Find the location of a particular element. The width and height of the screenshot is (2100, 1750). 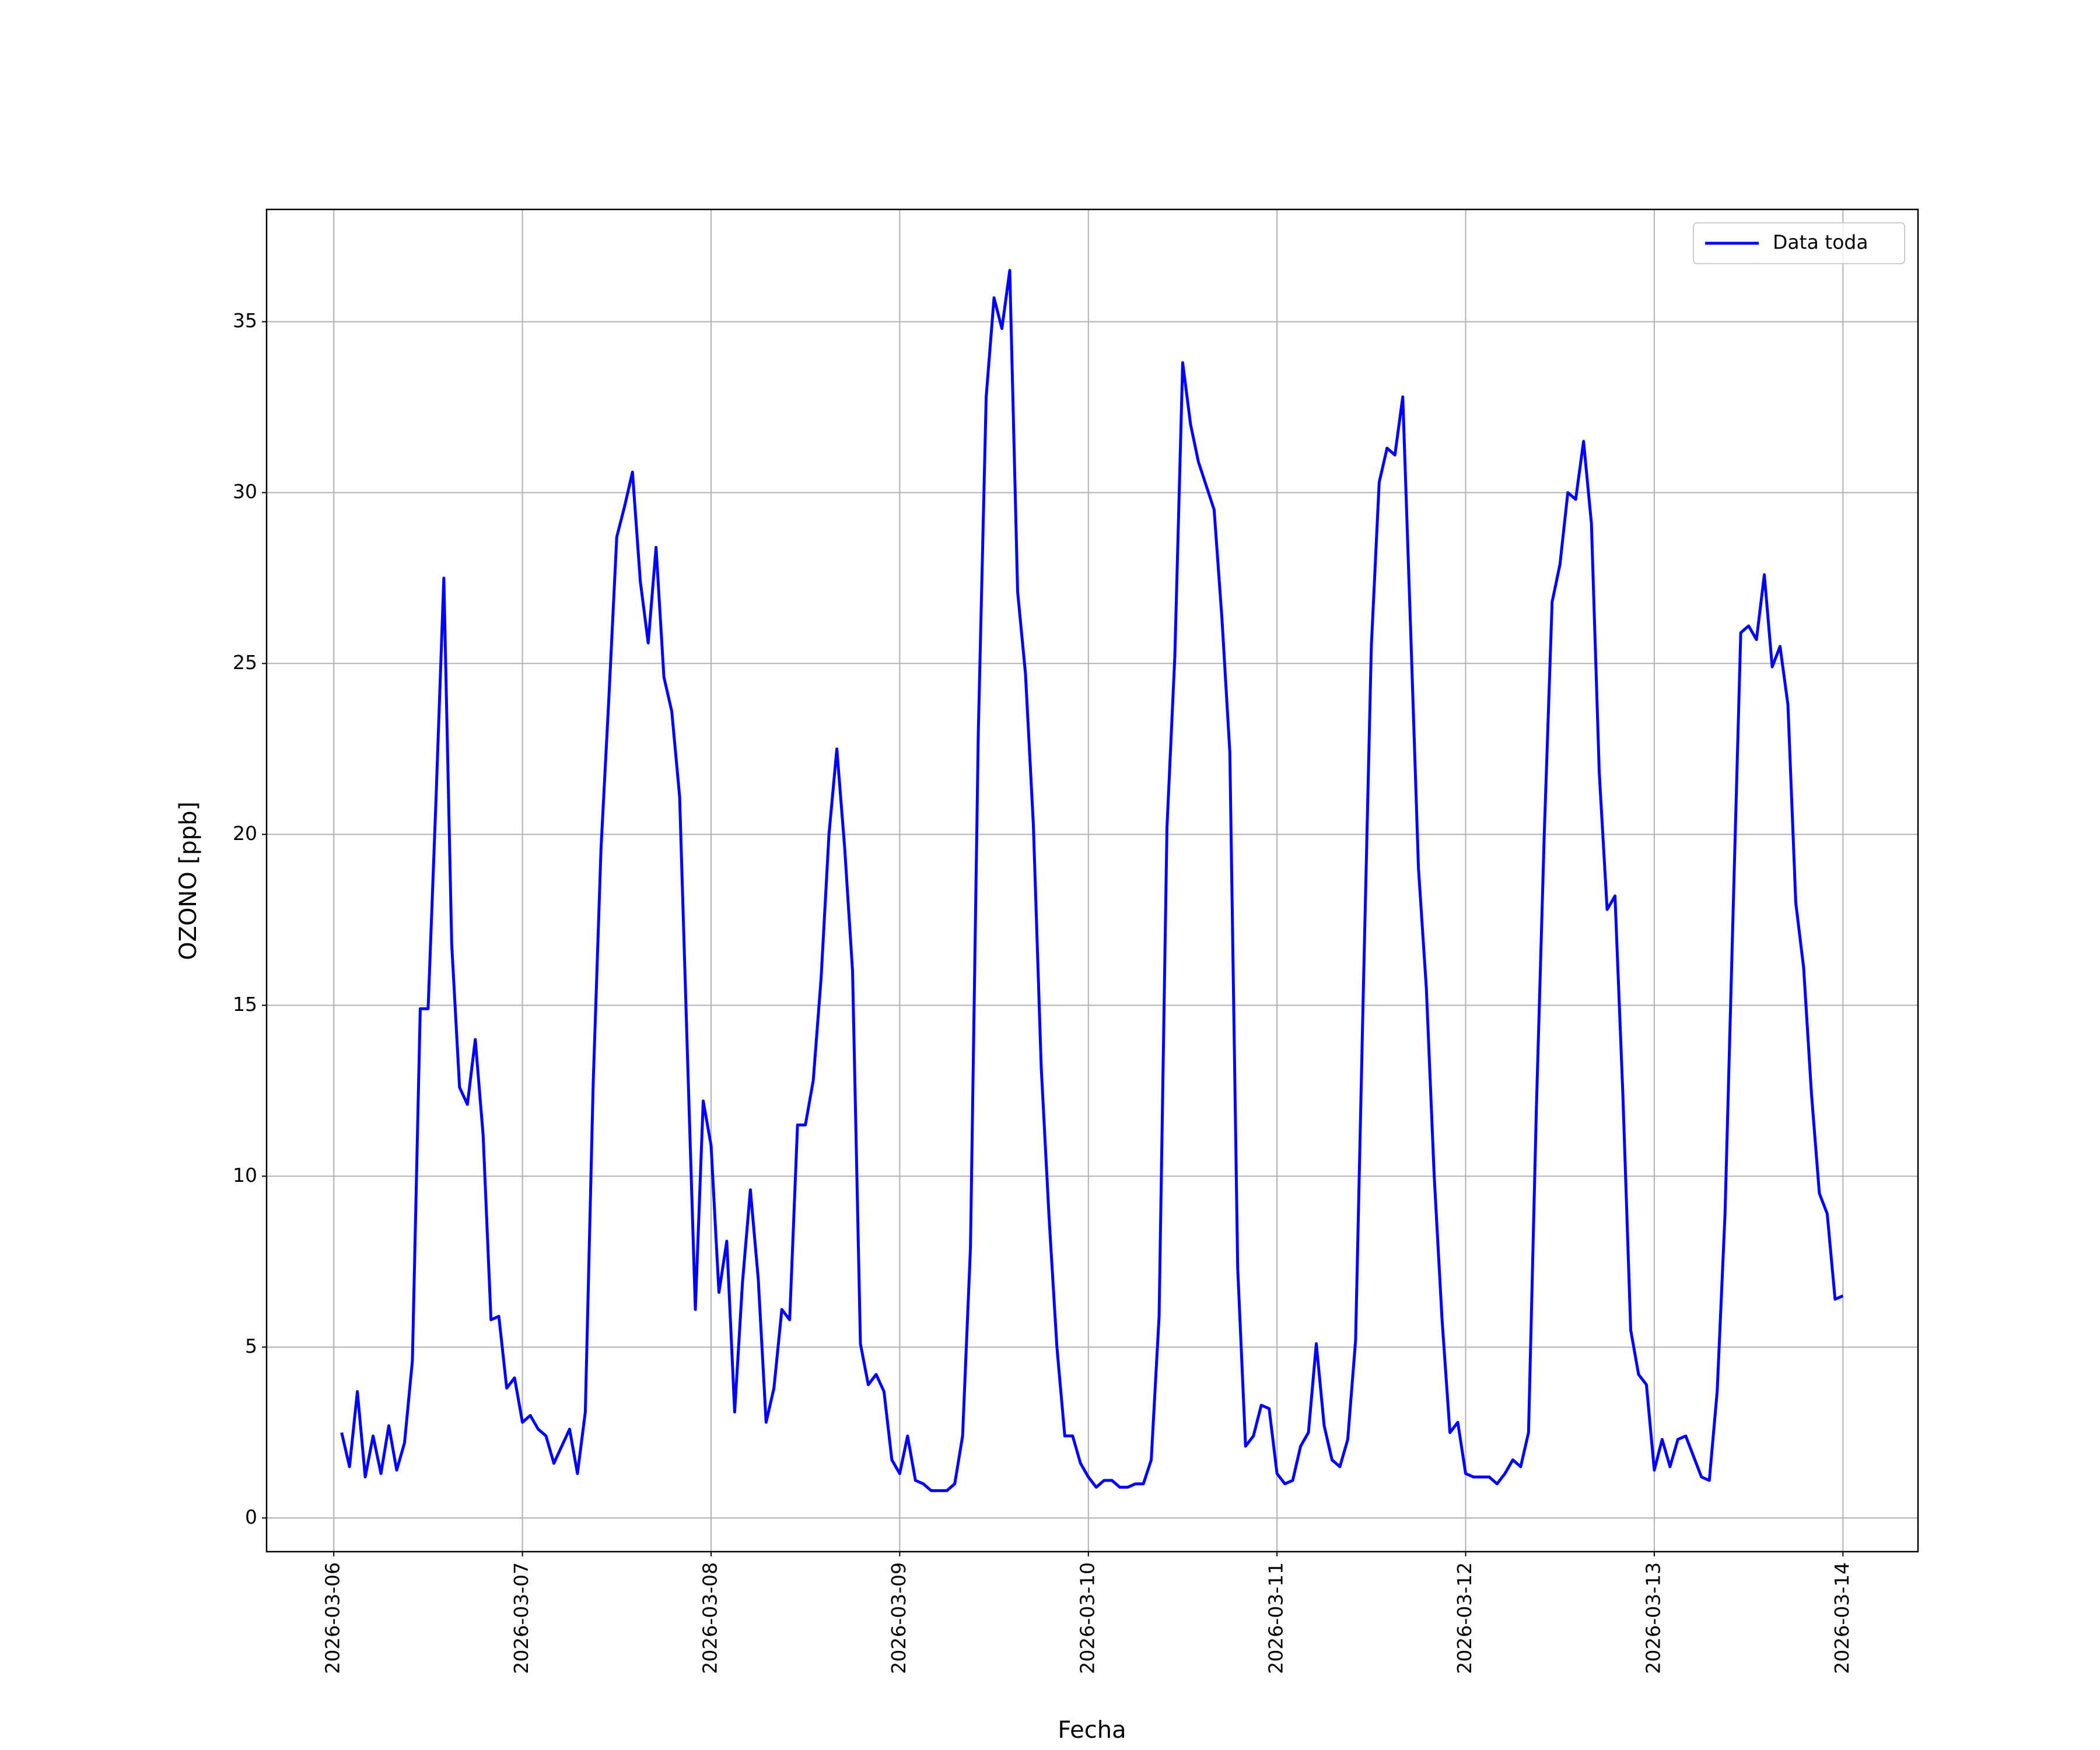

legend-label: Data toda is located at coordinates (1820, 242).